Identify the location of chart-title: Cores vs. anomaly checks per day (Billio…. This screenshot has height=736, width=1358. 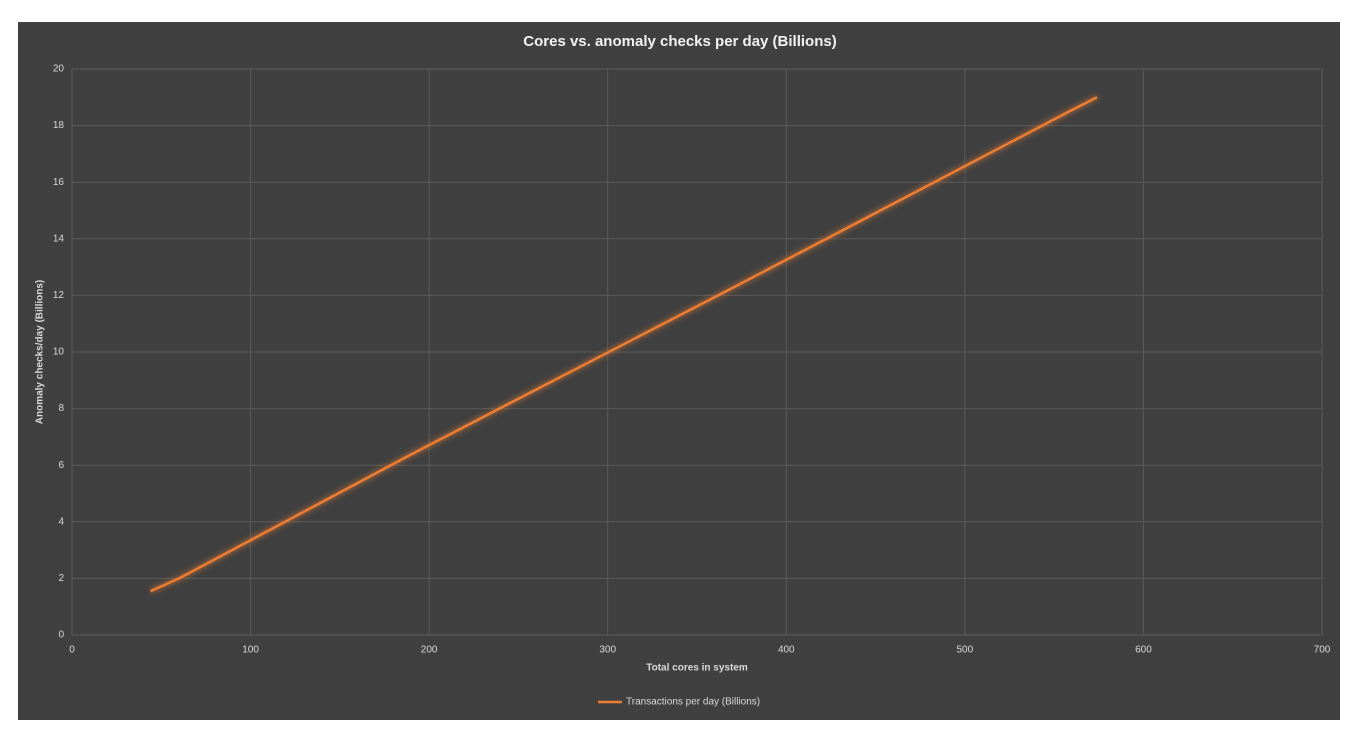
(679, 41).